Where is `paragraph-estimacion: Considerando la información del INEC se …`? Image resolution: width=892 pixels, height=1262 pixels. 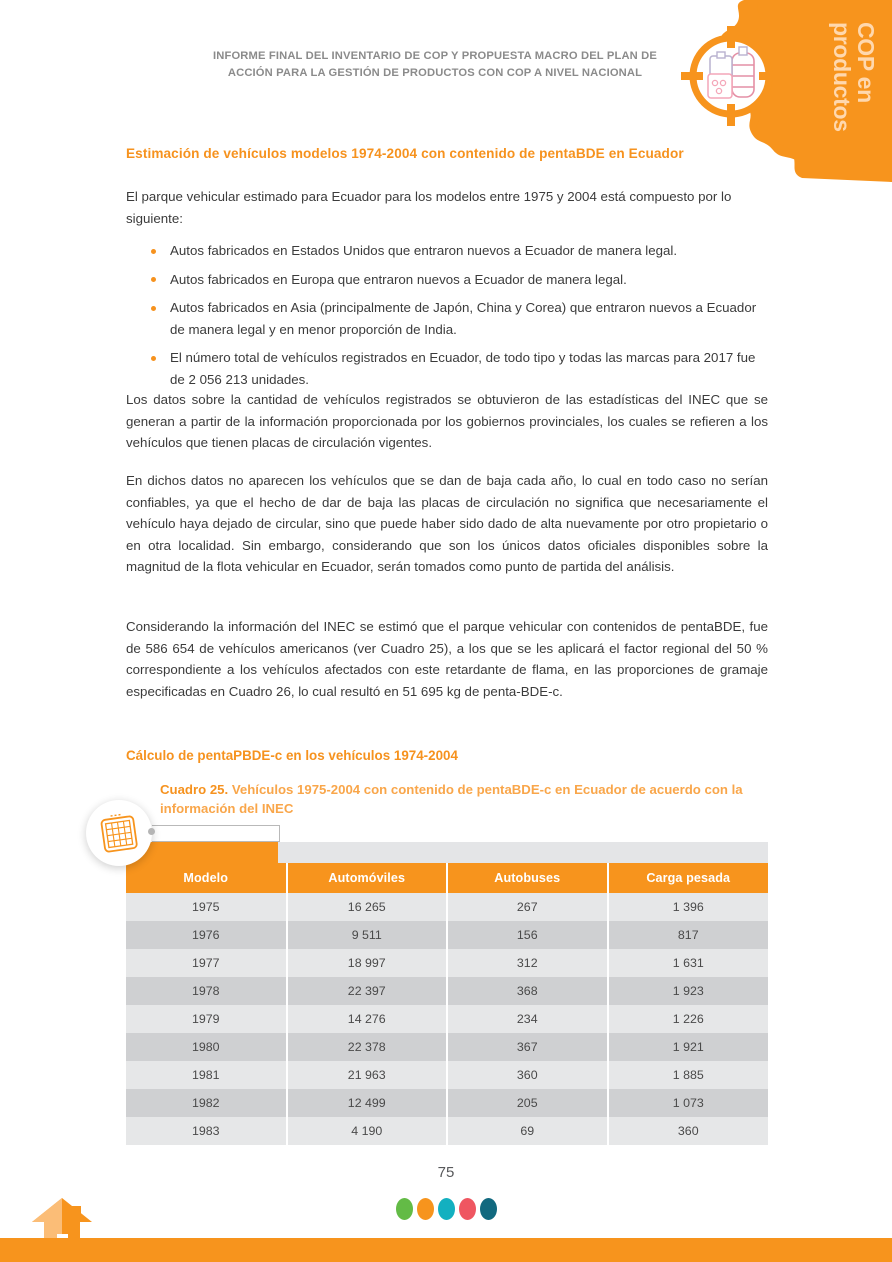 paragraph-estimacion: Considerando la información del INEC se … is located at coordinates (447, 659).